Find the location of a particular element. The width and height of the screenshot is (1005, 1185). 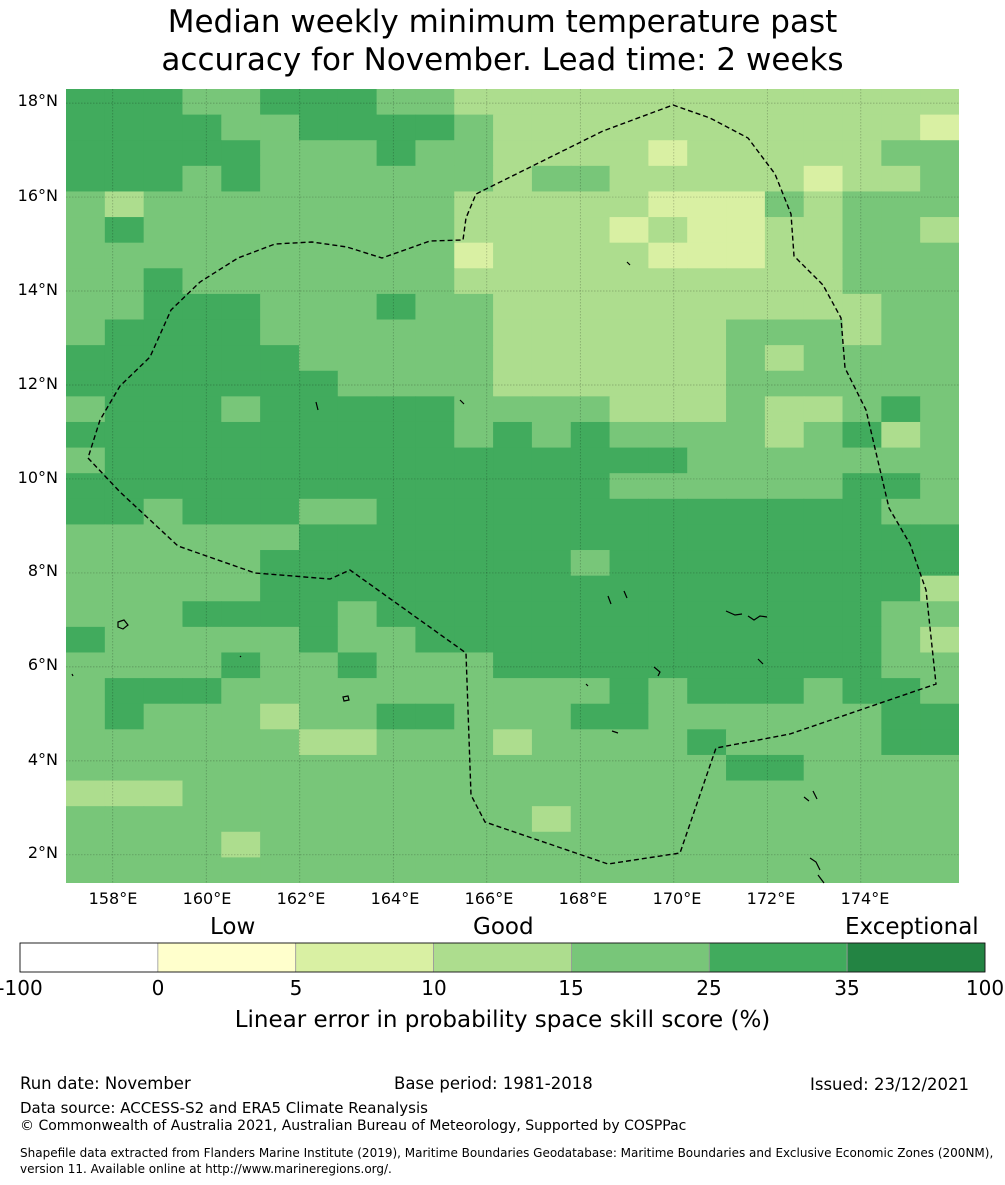

island is located at coordinates (810, 796).